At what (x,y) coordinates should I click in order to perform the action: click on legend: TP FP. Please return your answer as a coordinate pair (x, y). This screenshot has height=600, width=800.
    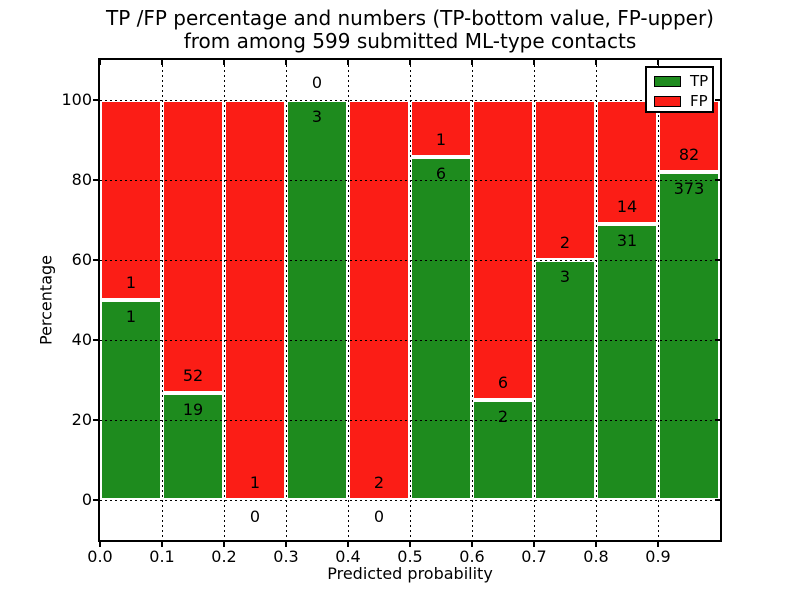
    Looking at the image, I should click on (679, 89).